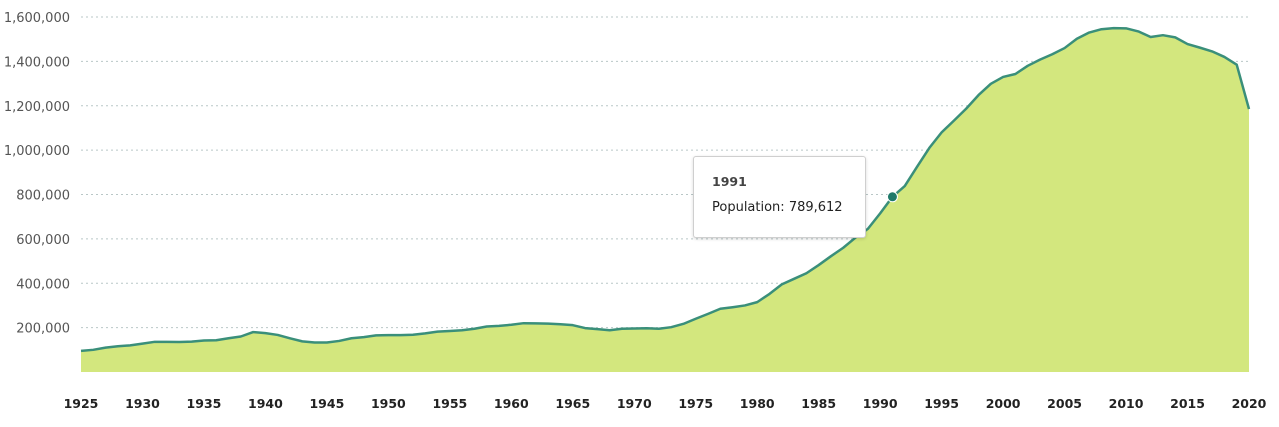  Describe the element at coordinates (37, 18) in the screenshot. I see `y-tick-label: 1,600,000` at that location.